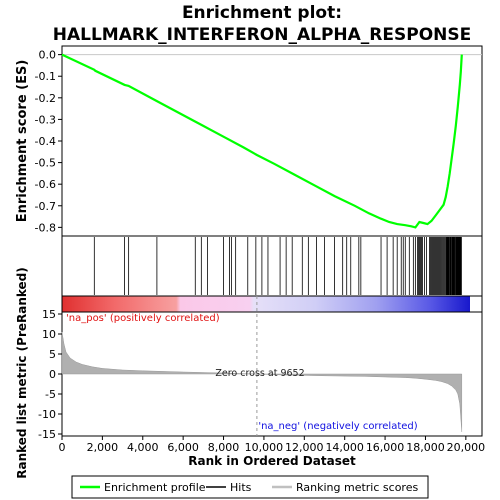  What do you see at coordinates (49, 314) in the screenshot?
I see `metric-y-tick-label: 15` at bounding box center [49, 314].